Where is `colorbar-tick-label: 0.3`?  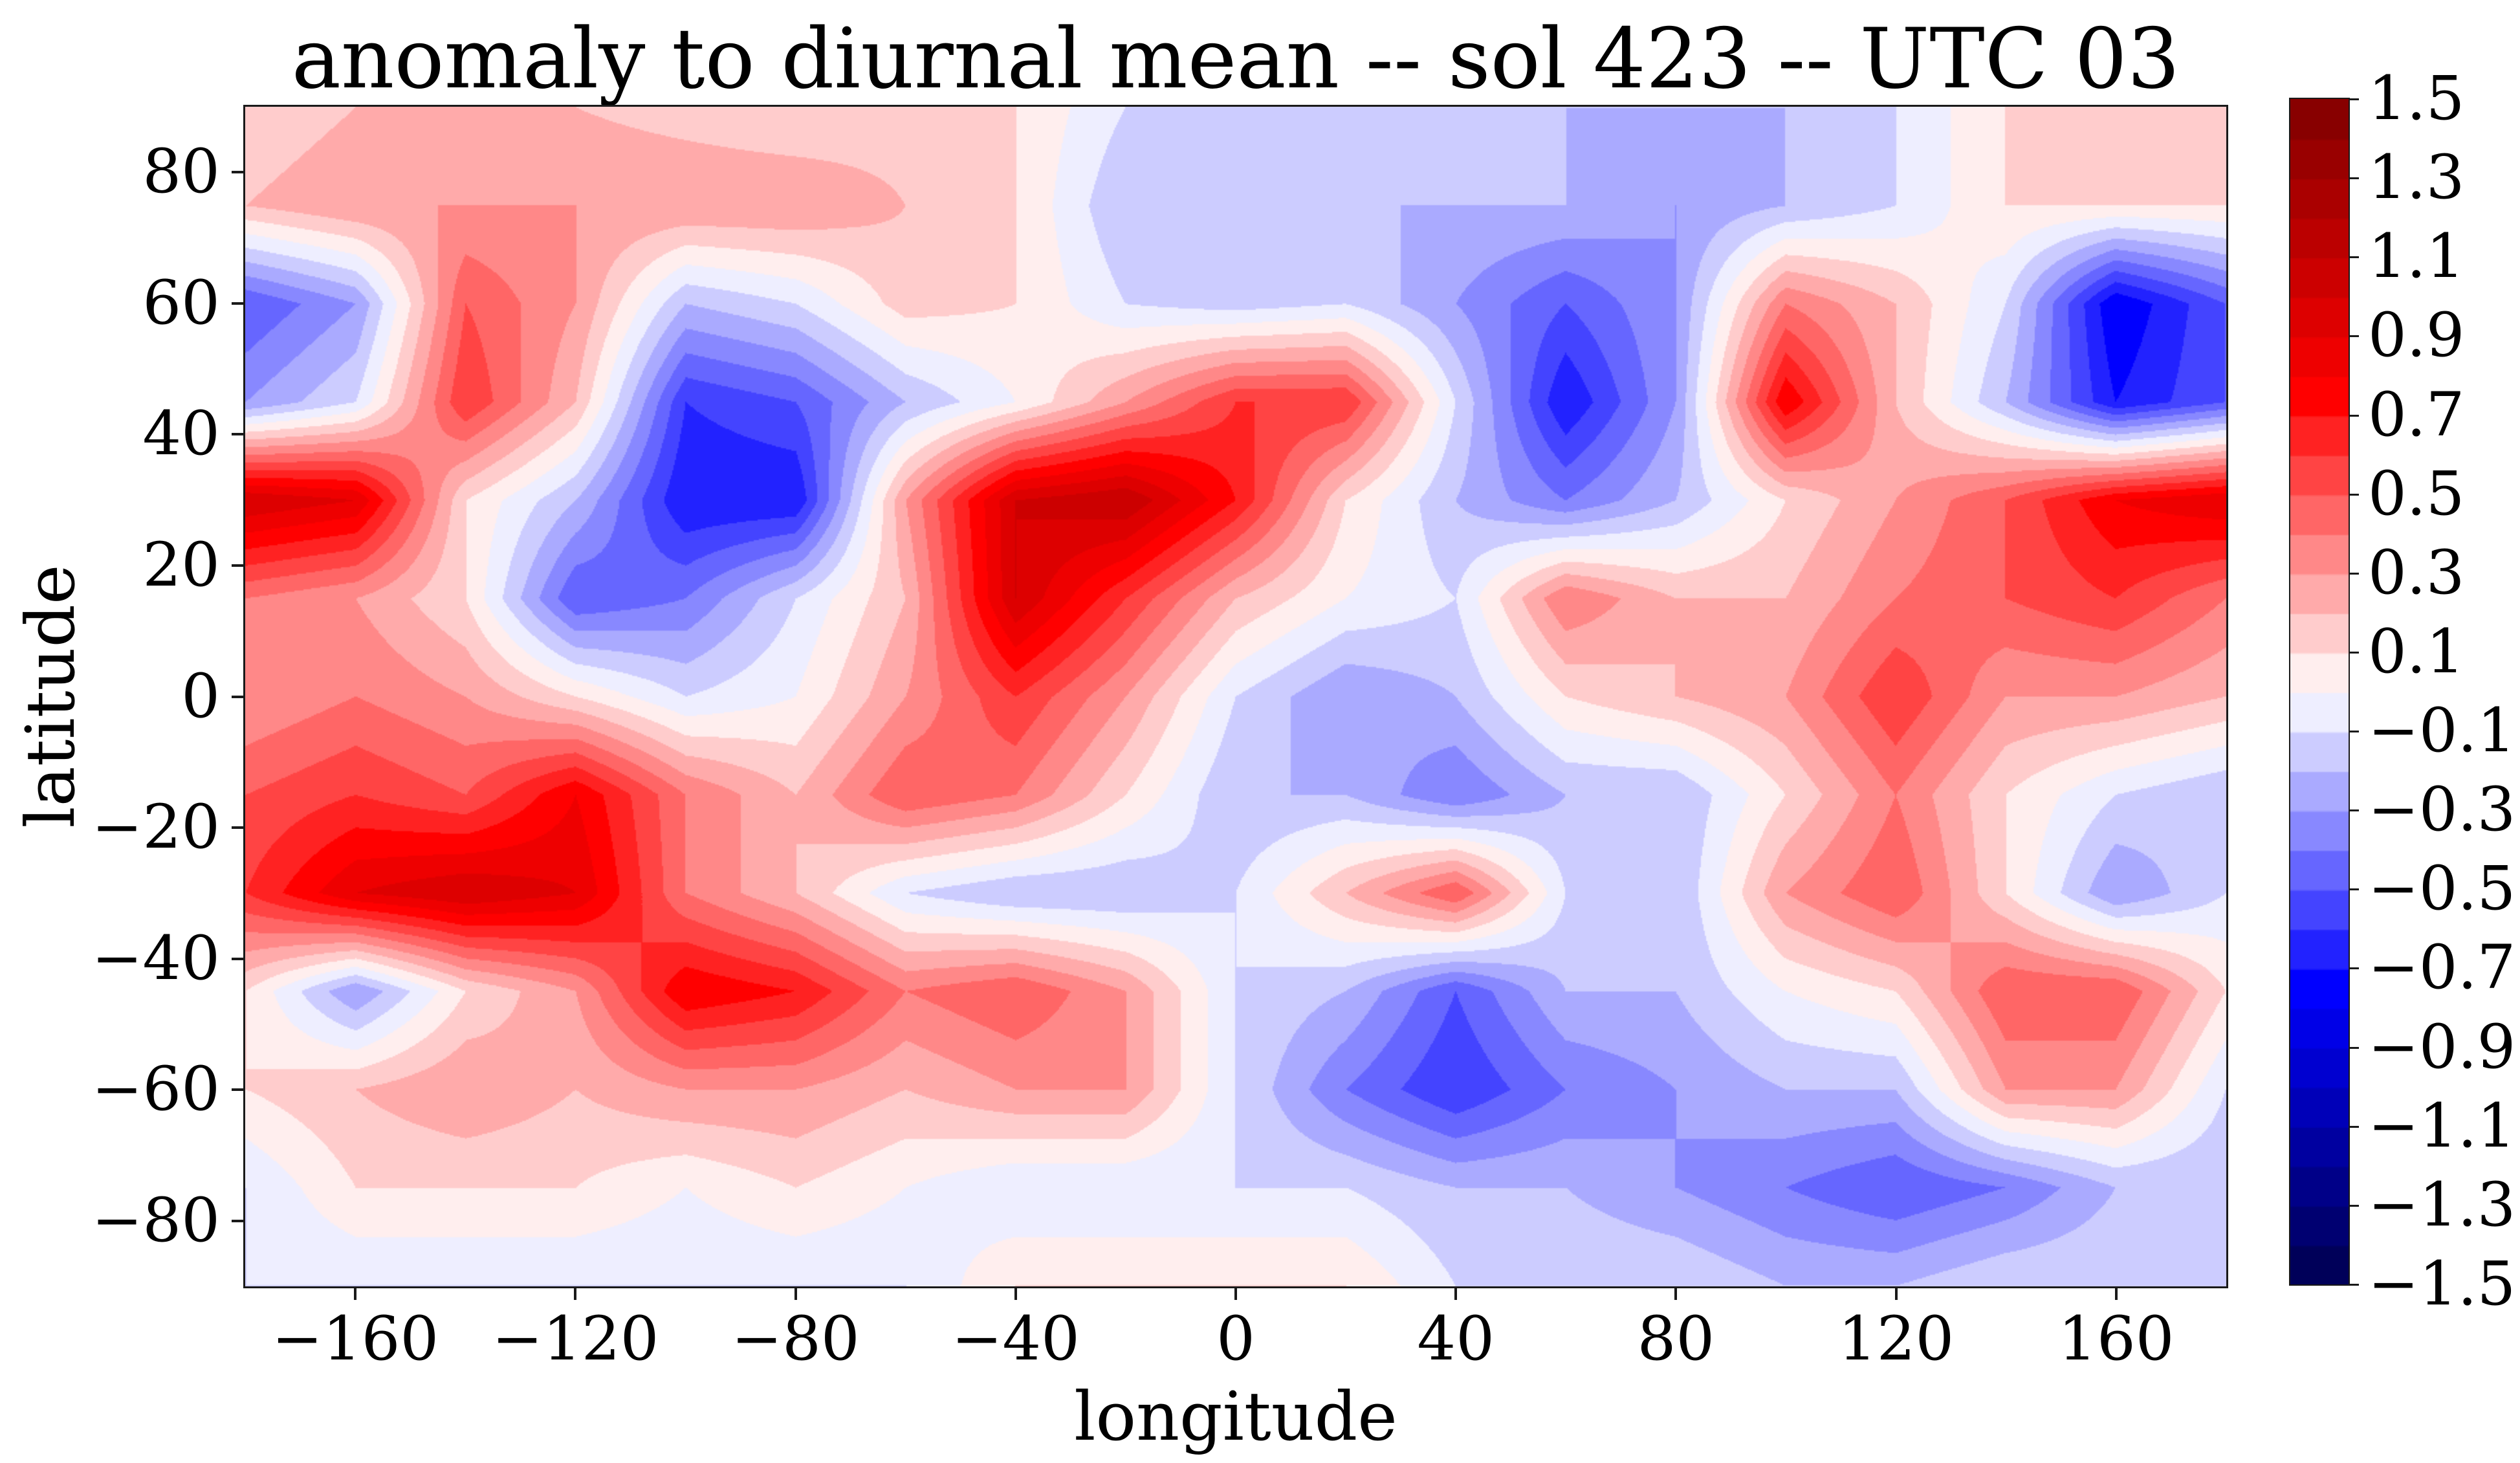
colorbar-tick-label: 0.3 is located at coordinates (2416, 572).